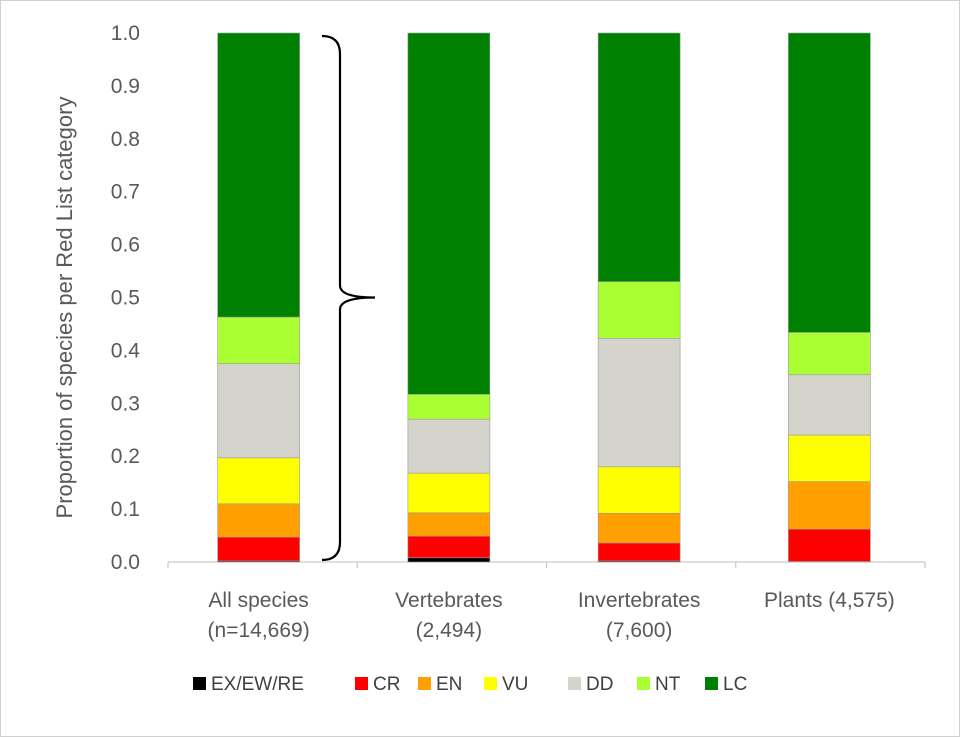 The width and height of the screenshot is (960, 737). I want to click on brace-annotation, so click(348, 298).